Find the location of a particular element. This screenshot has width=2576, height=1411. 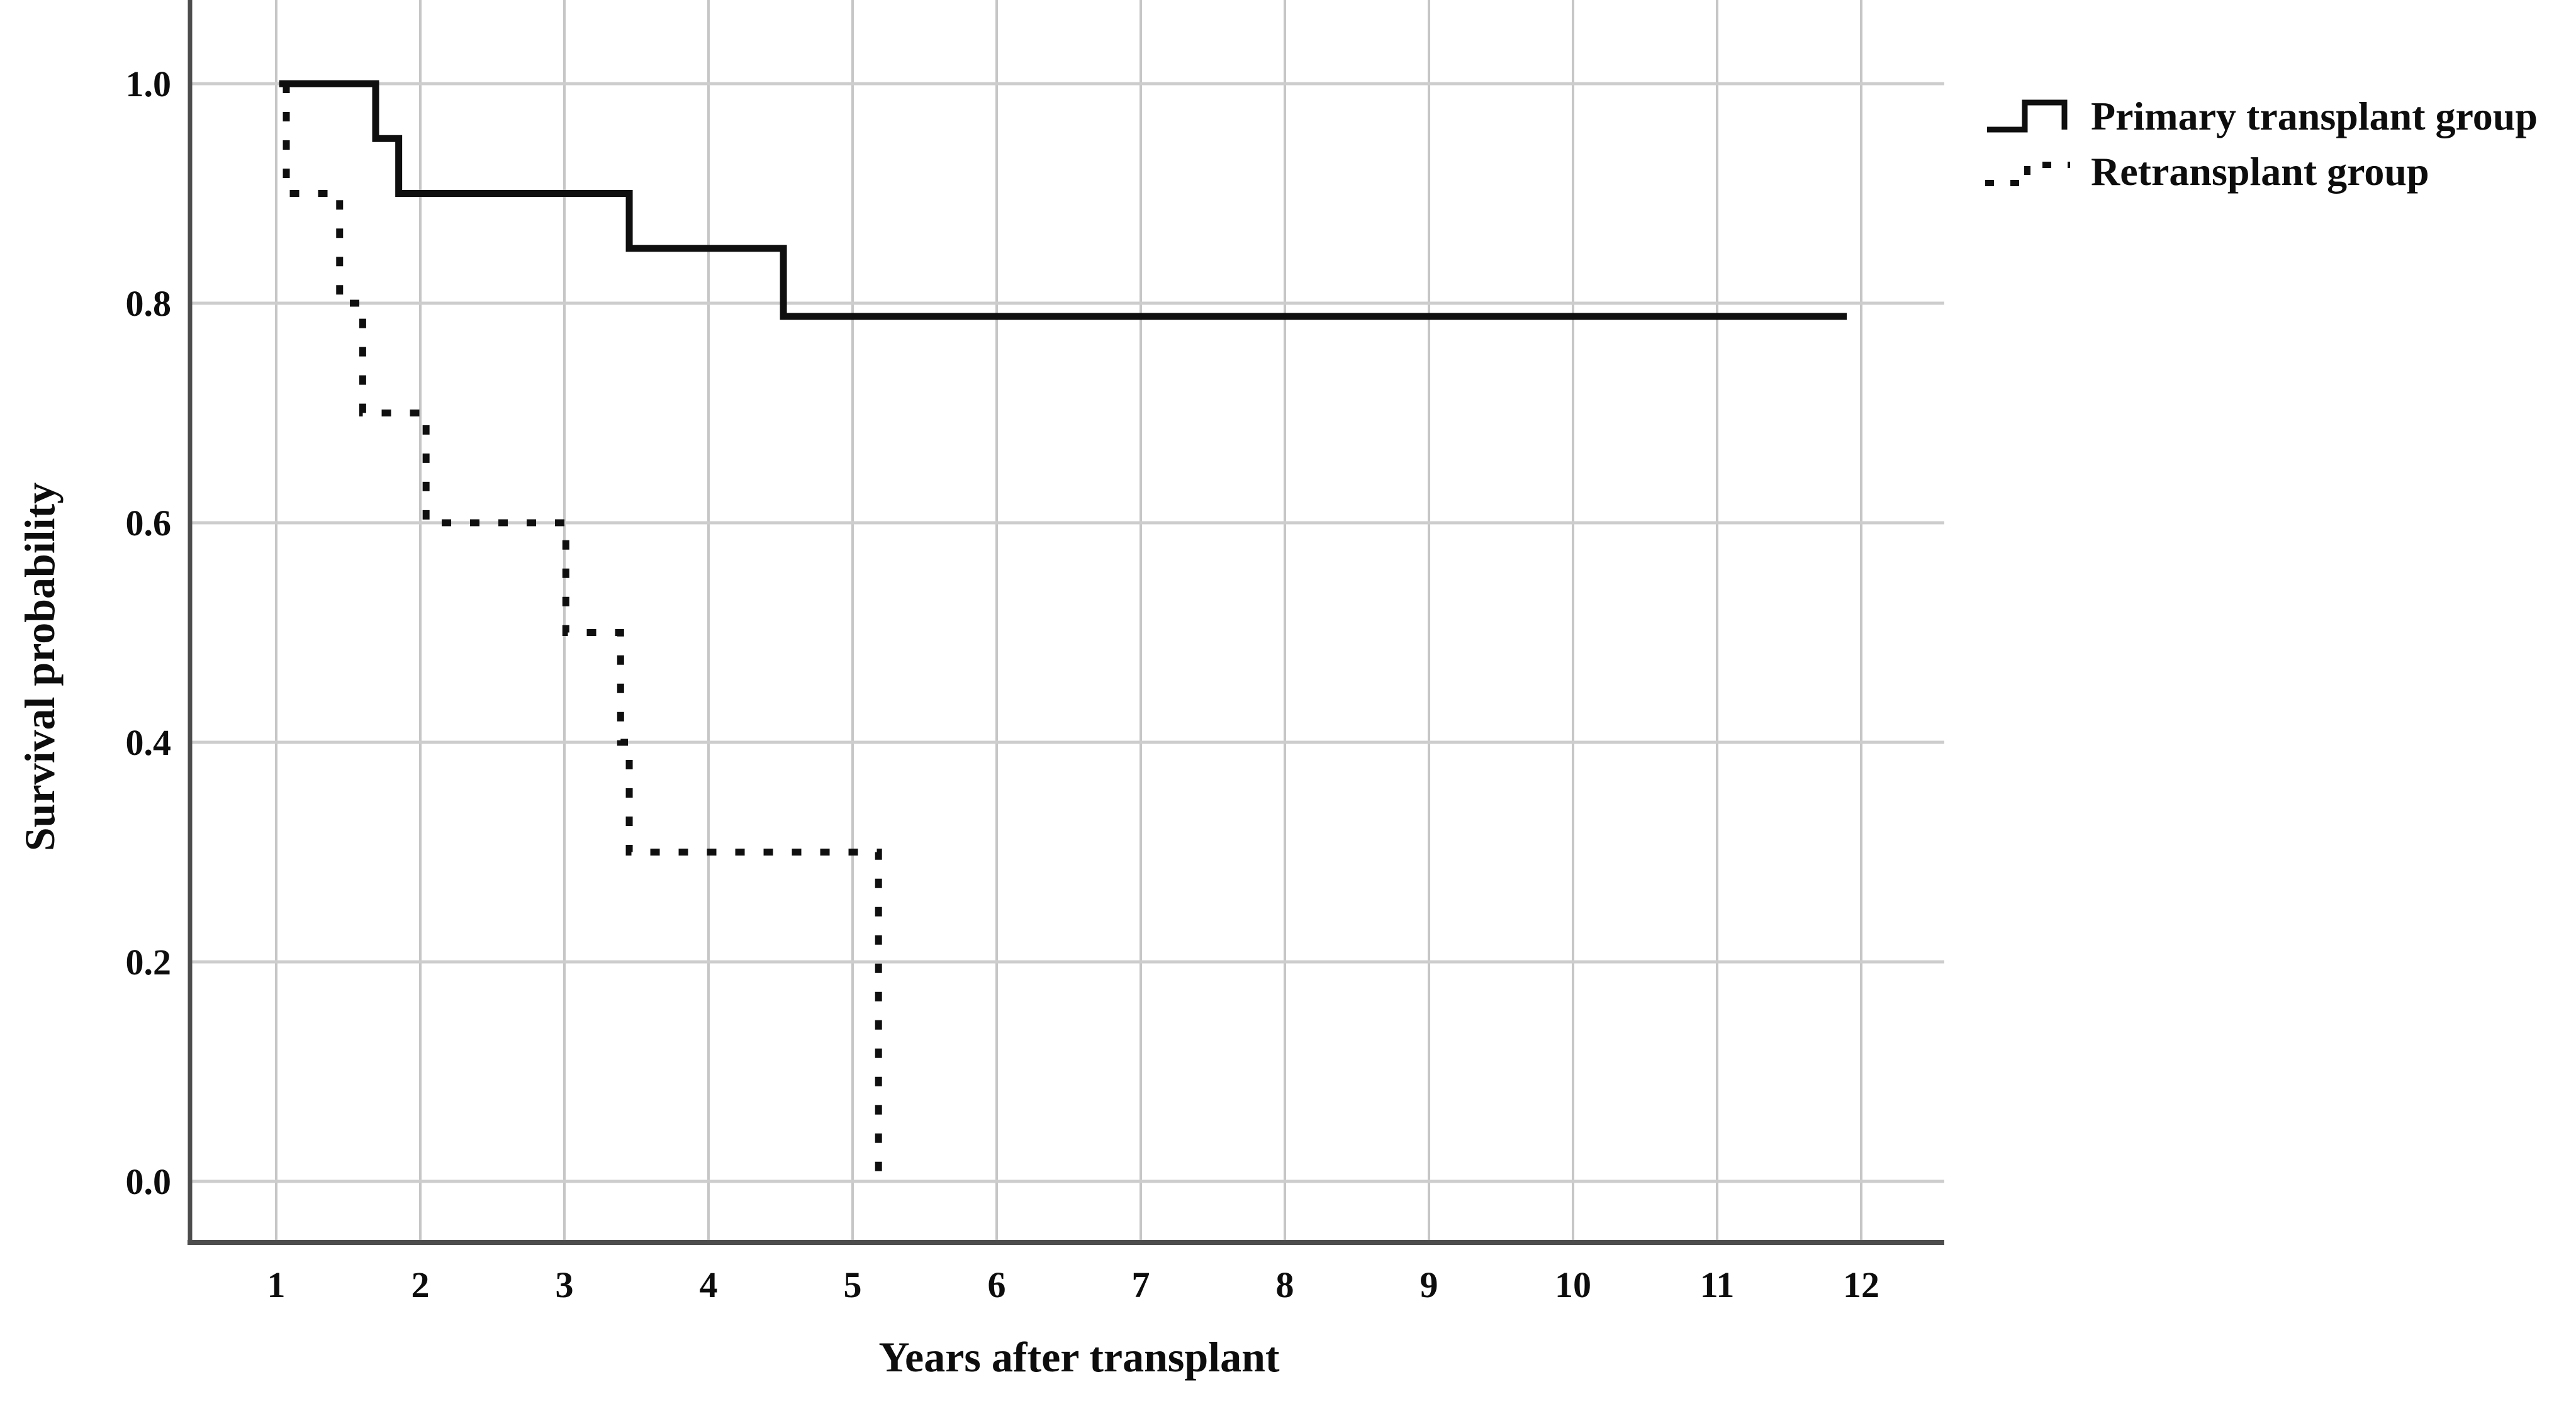

x-tick-label: 12 is located at coordinates (1861, 1284).